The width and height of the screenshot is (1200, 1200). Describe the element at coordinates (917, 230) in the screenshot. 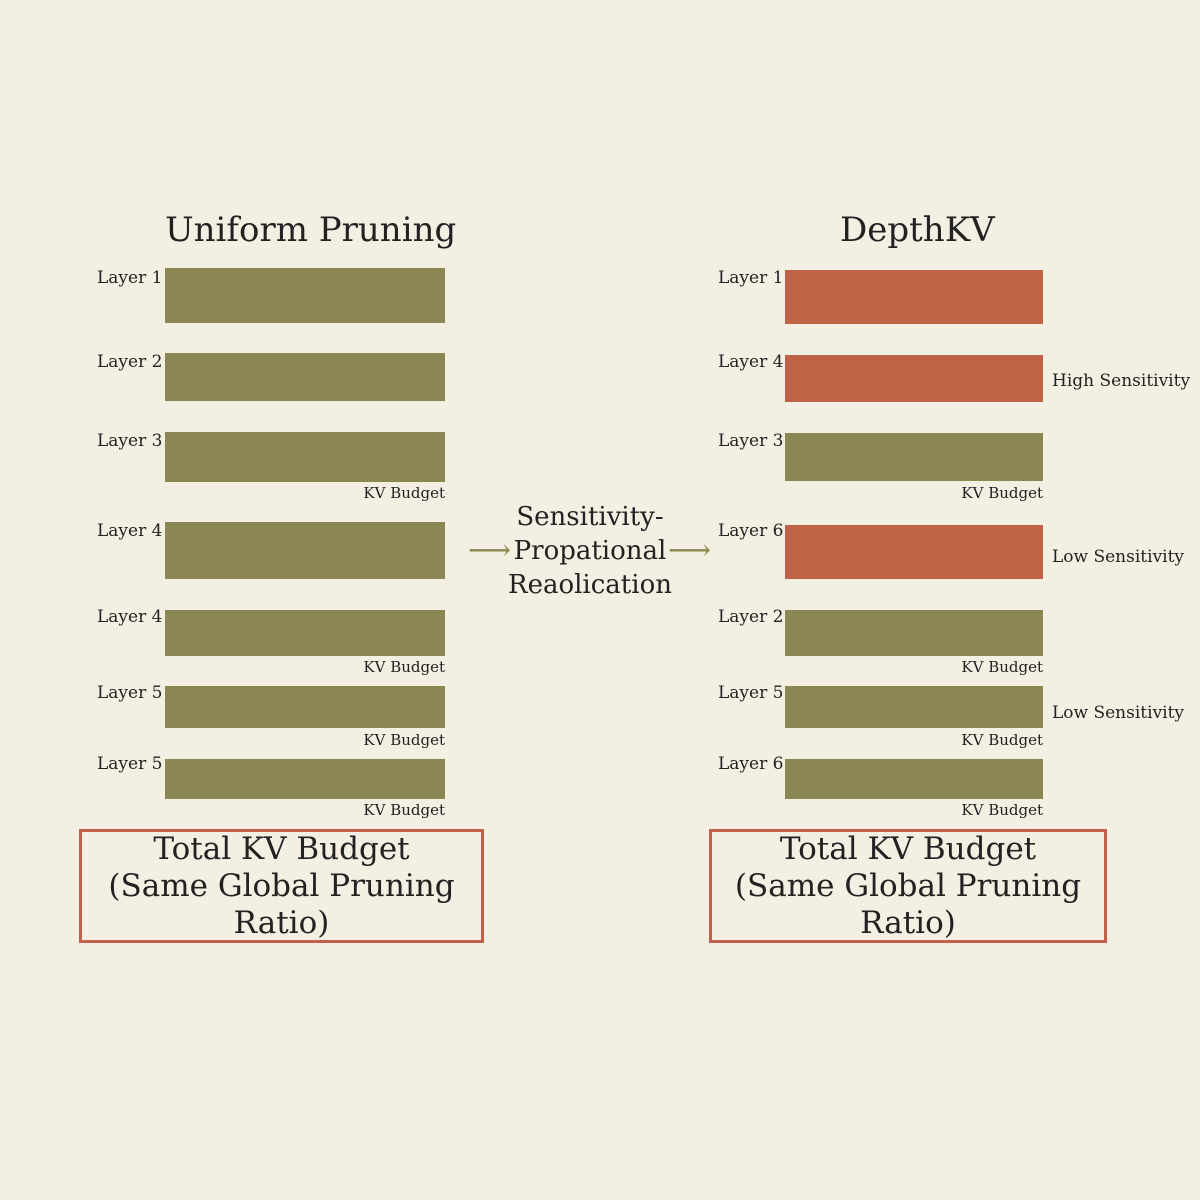

I see `depthkv-title: DepthKV` at that location.